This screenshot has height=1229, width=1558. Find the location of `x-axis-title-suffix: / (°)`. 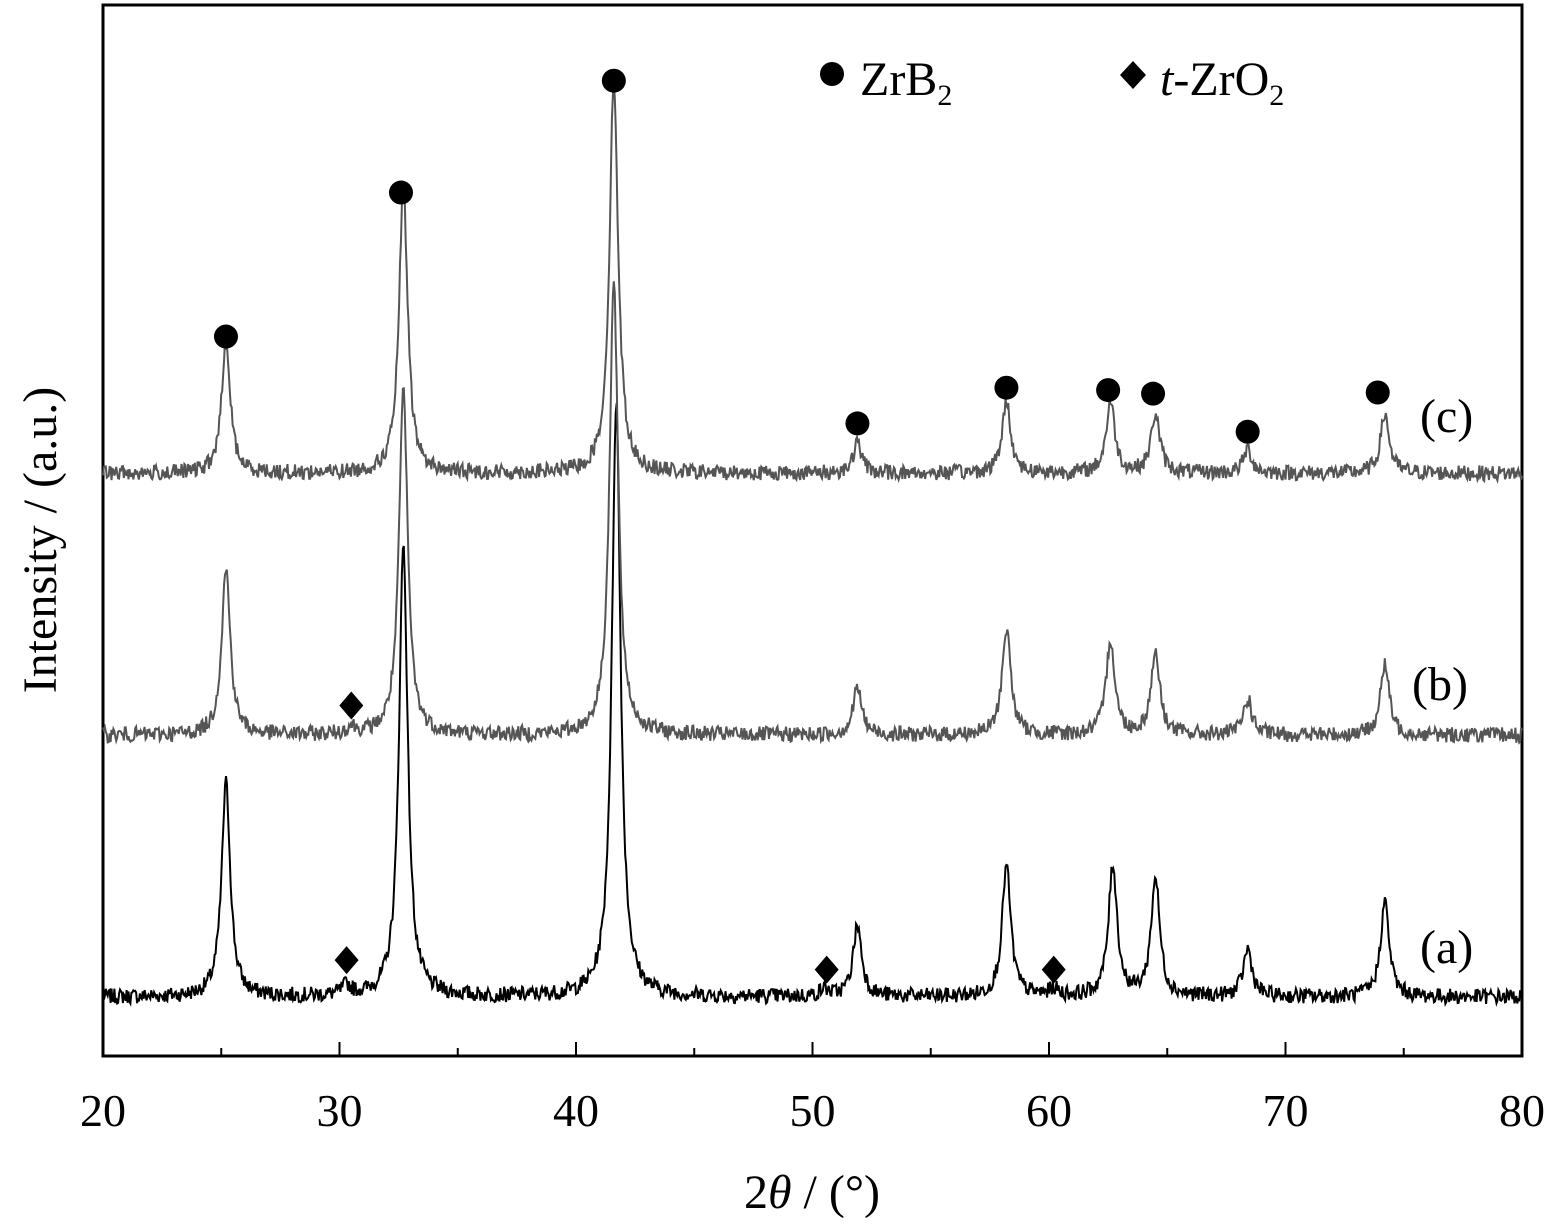

x-axis-title-suffix: / (°) is located at coordinates (836, 1192).